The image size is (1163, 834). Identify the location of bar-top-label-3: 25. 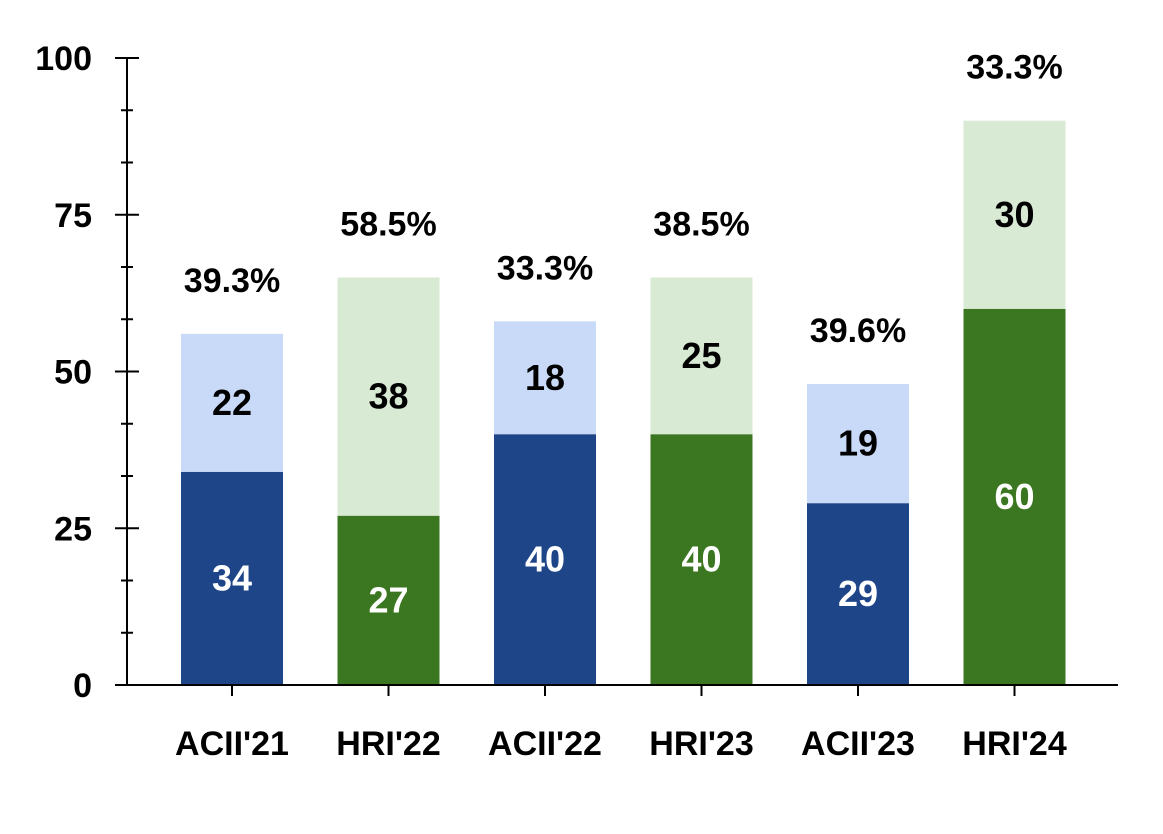
(701, 355).